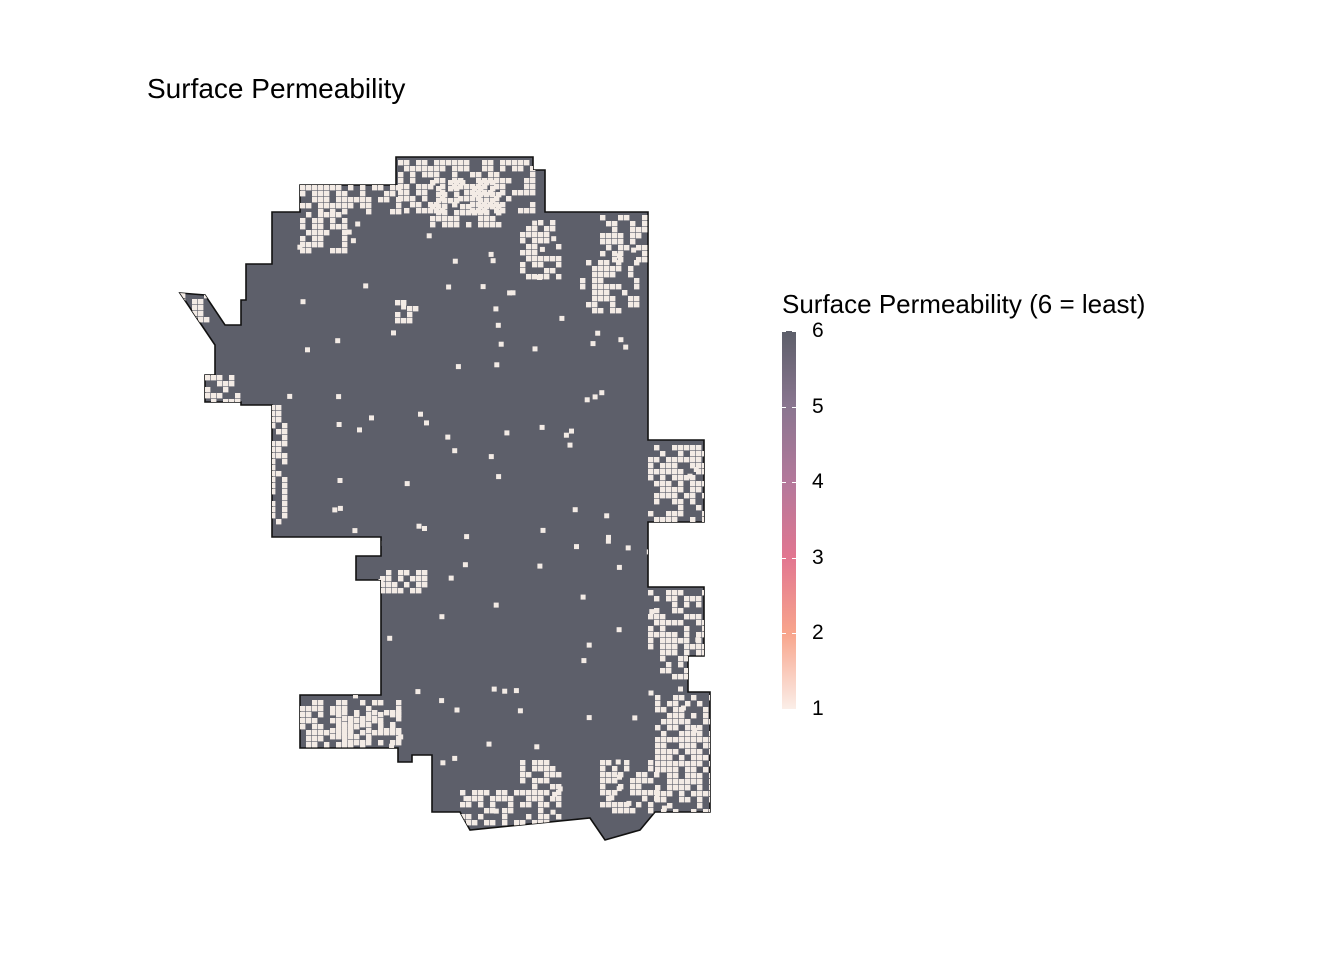 The width and height of the screenshot is (1344, 960). What do you see at coordinates (964, 304) in the screenshot?
I see `legend-title: Surface Permeability (6 = least)` at bounding box center [964, 304].